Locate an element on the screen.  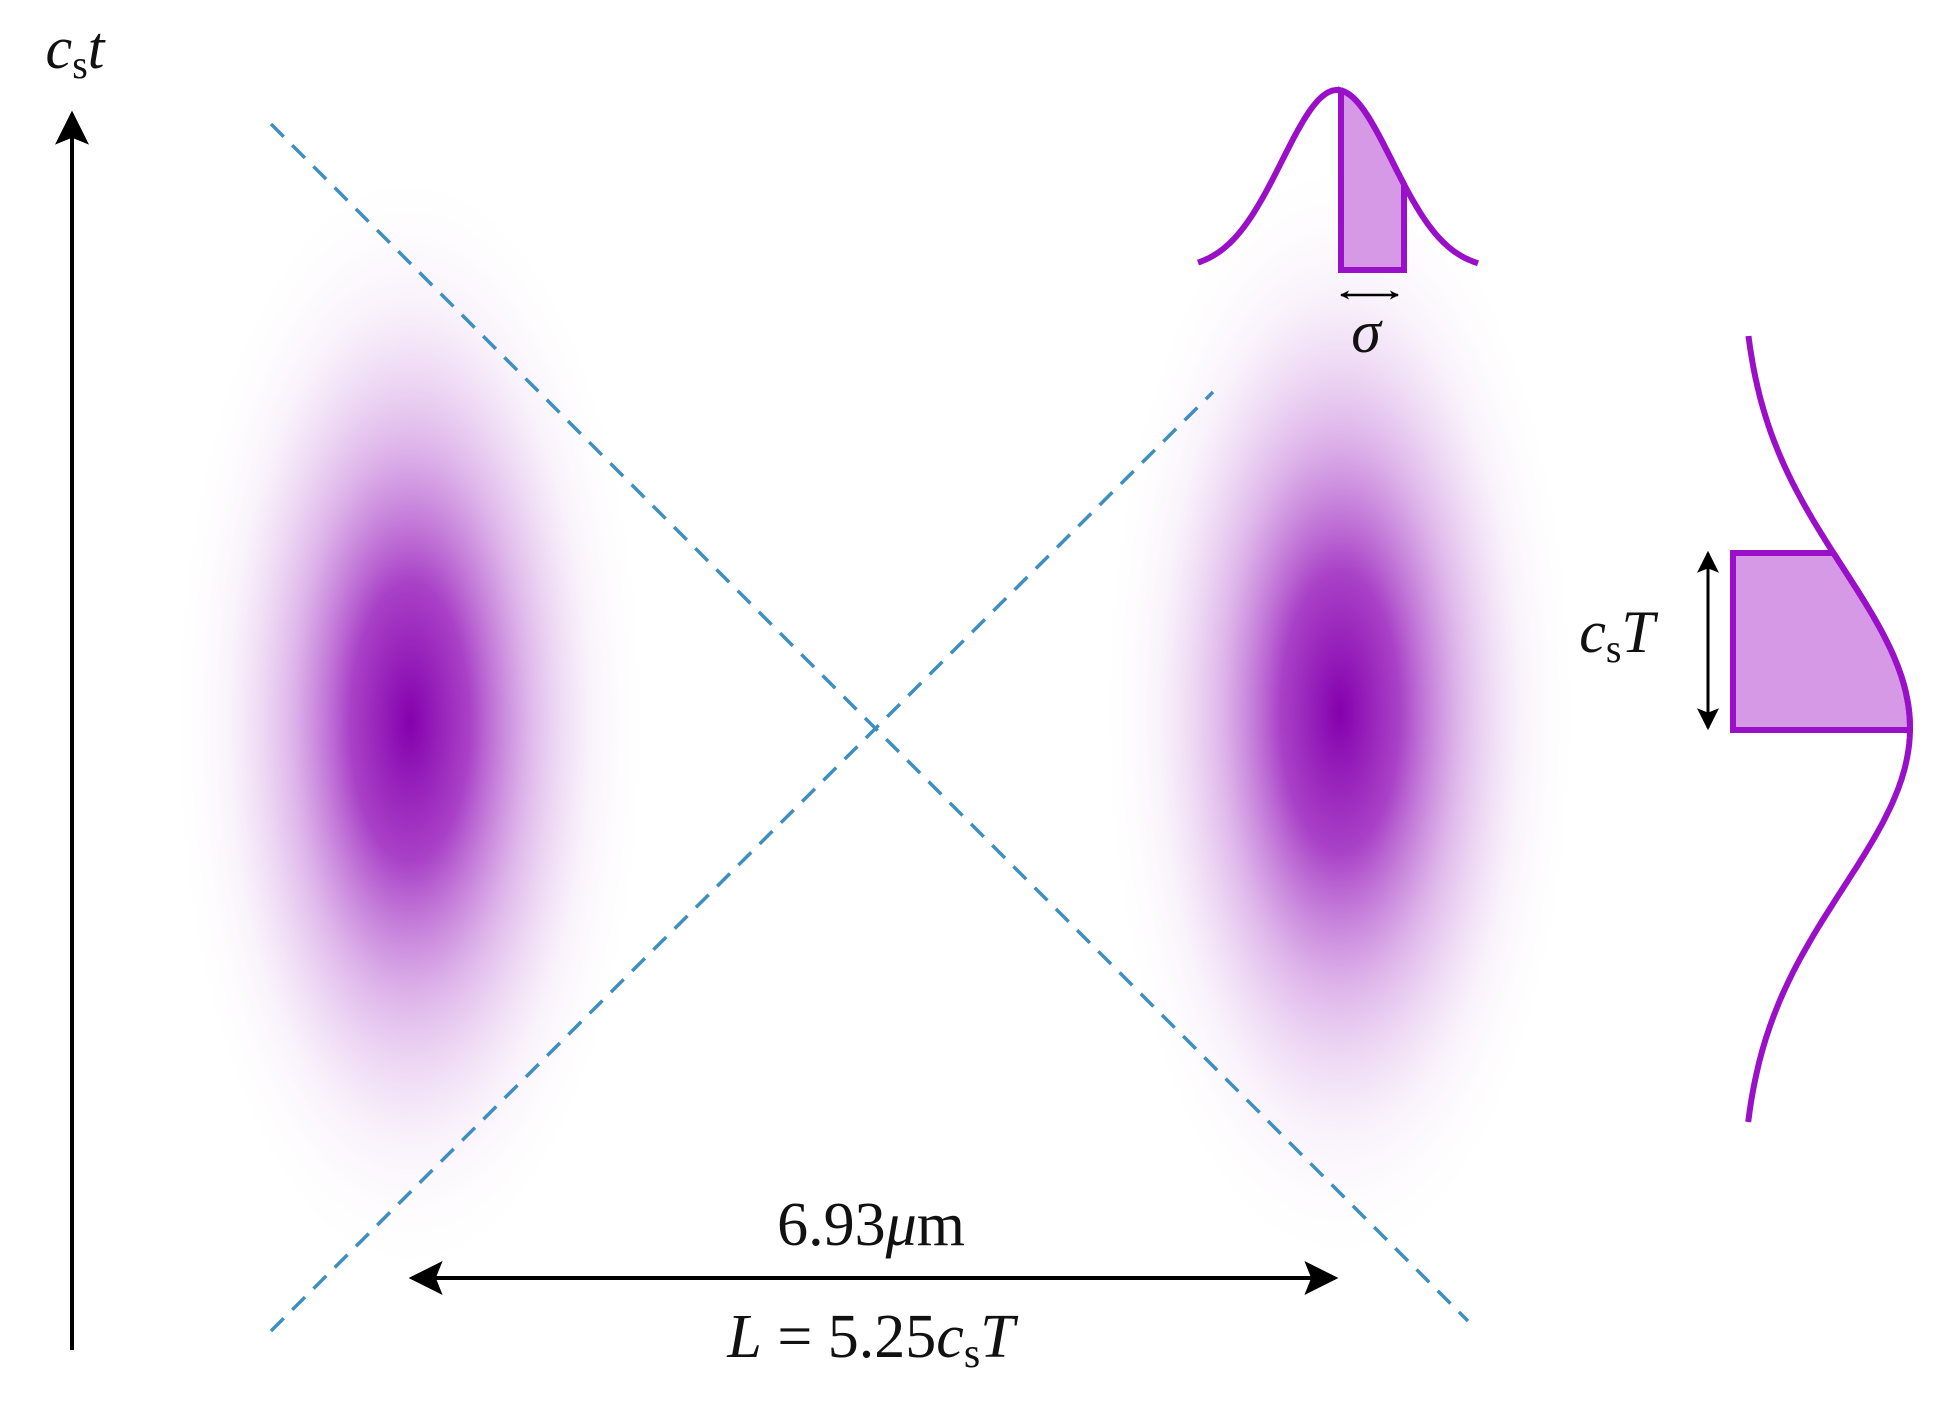
time-axis-label: cst is located at coordinates (76, 51).